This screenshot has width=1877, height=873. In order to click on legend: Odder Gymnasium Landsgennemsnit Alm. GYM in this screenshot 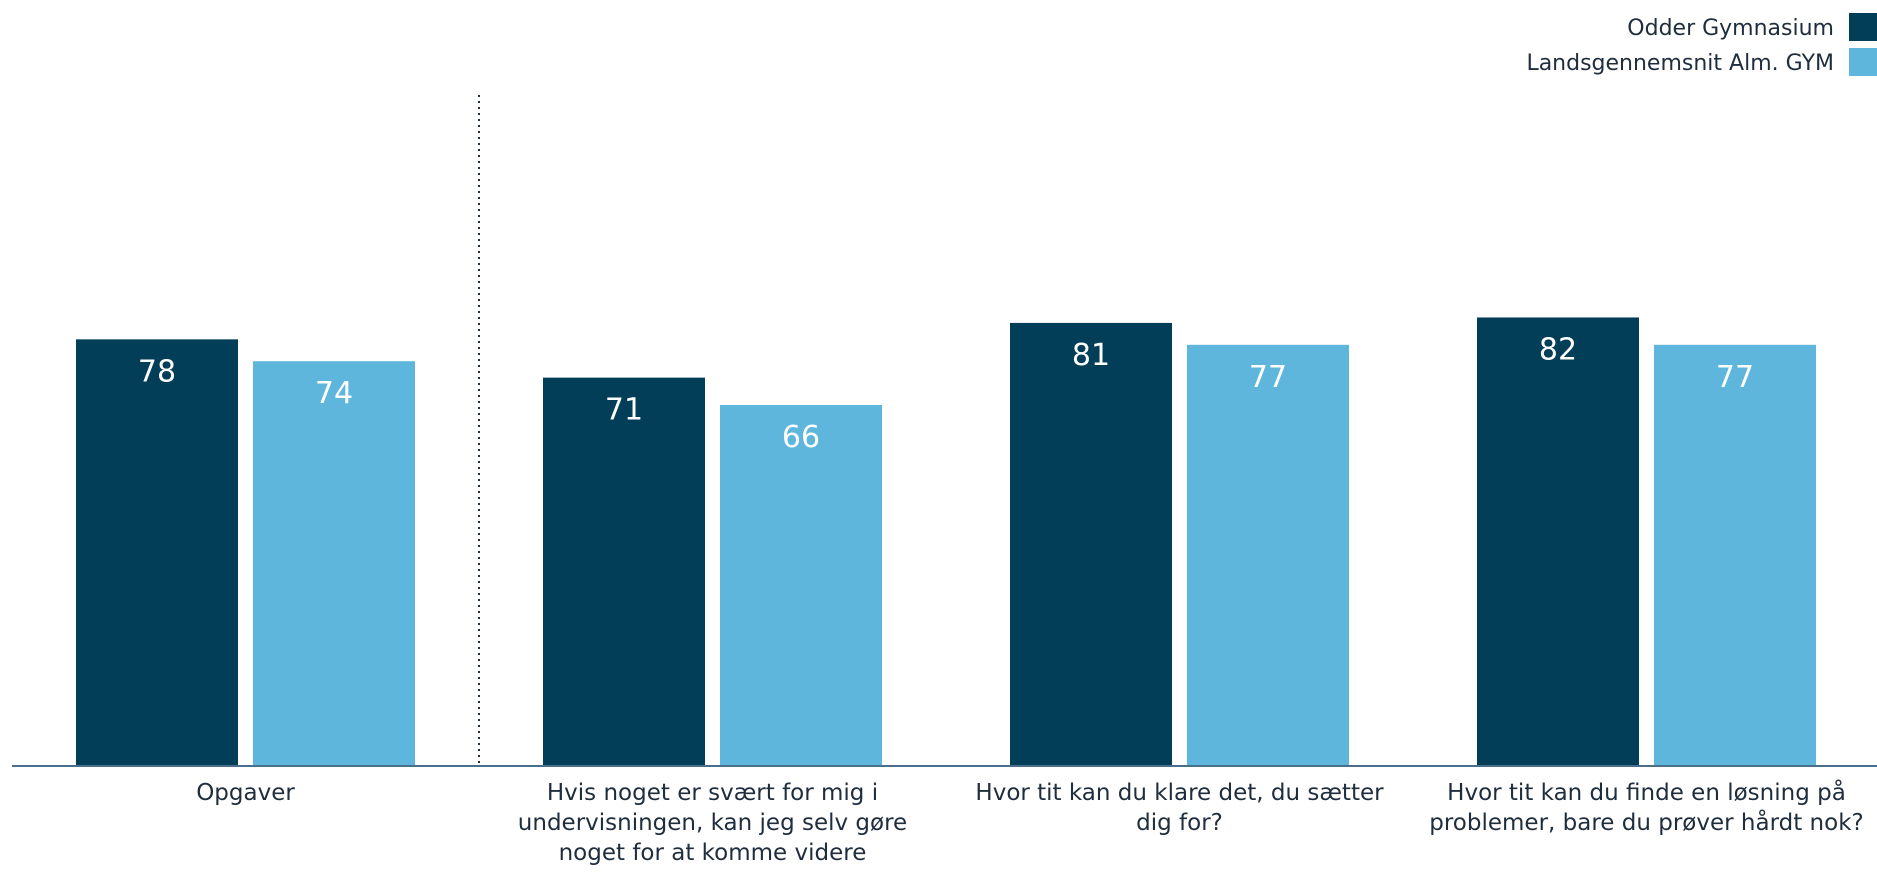, I will do `click(1701, 44)`.